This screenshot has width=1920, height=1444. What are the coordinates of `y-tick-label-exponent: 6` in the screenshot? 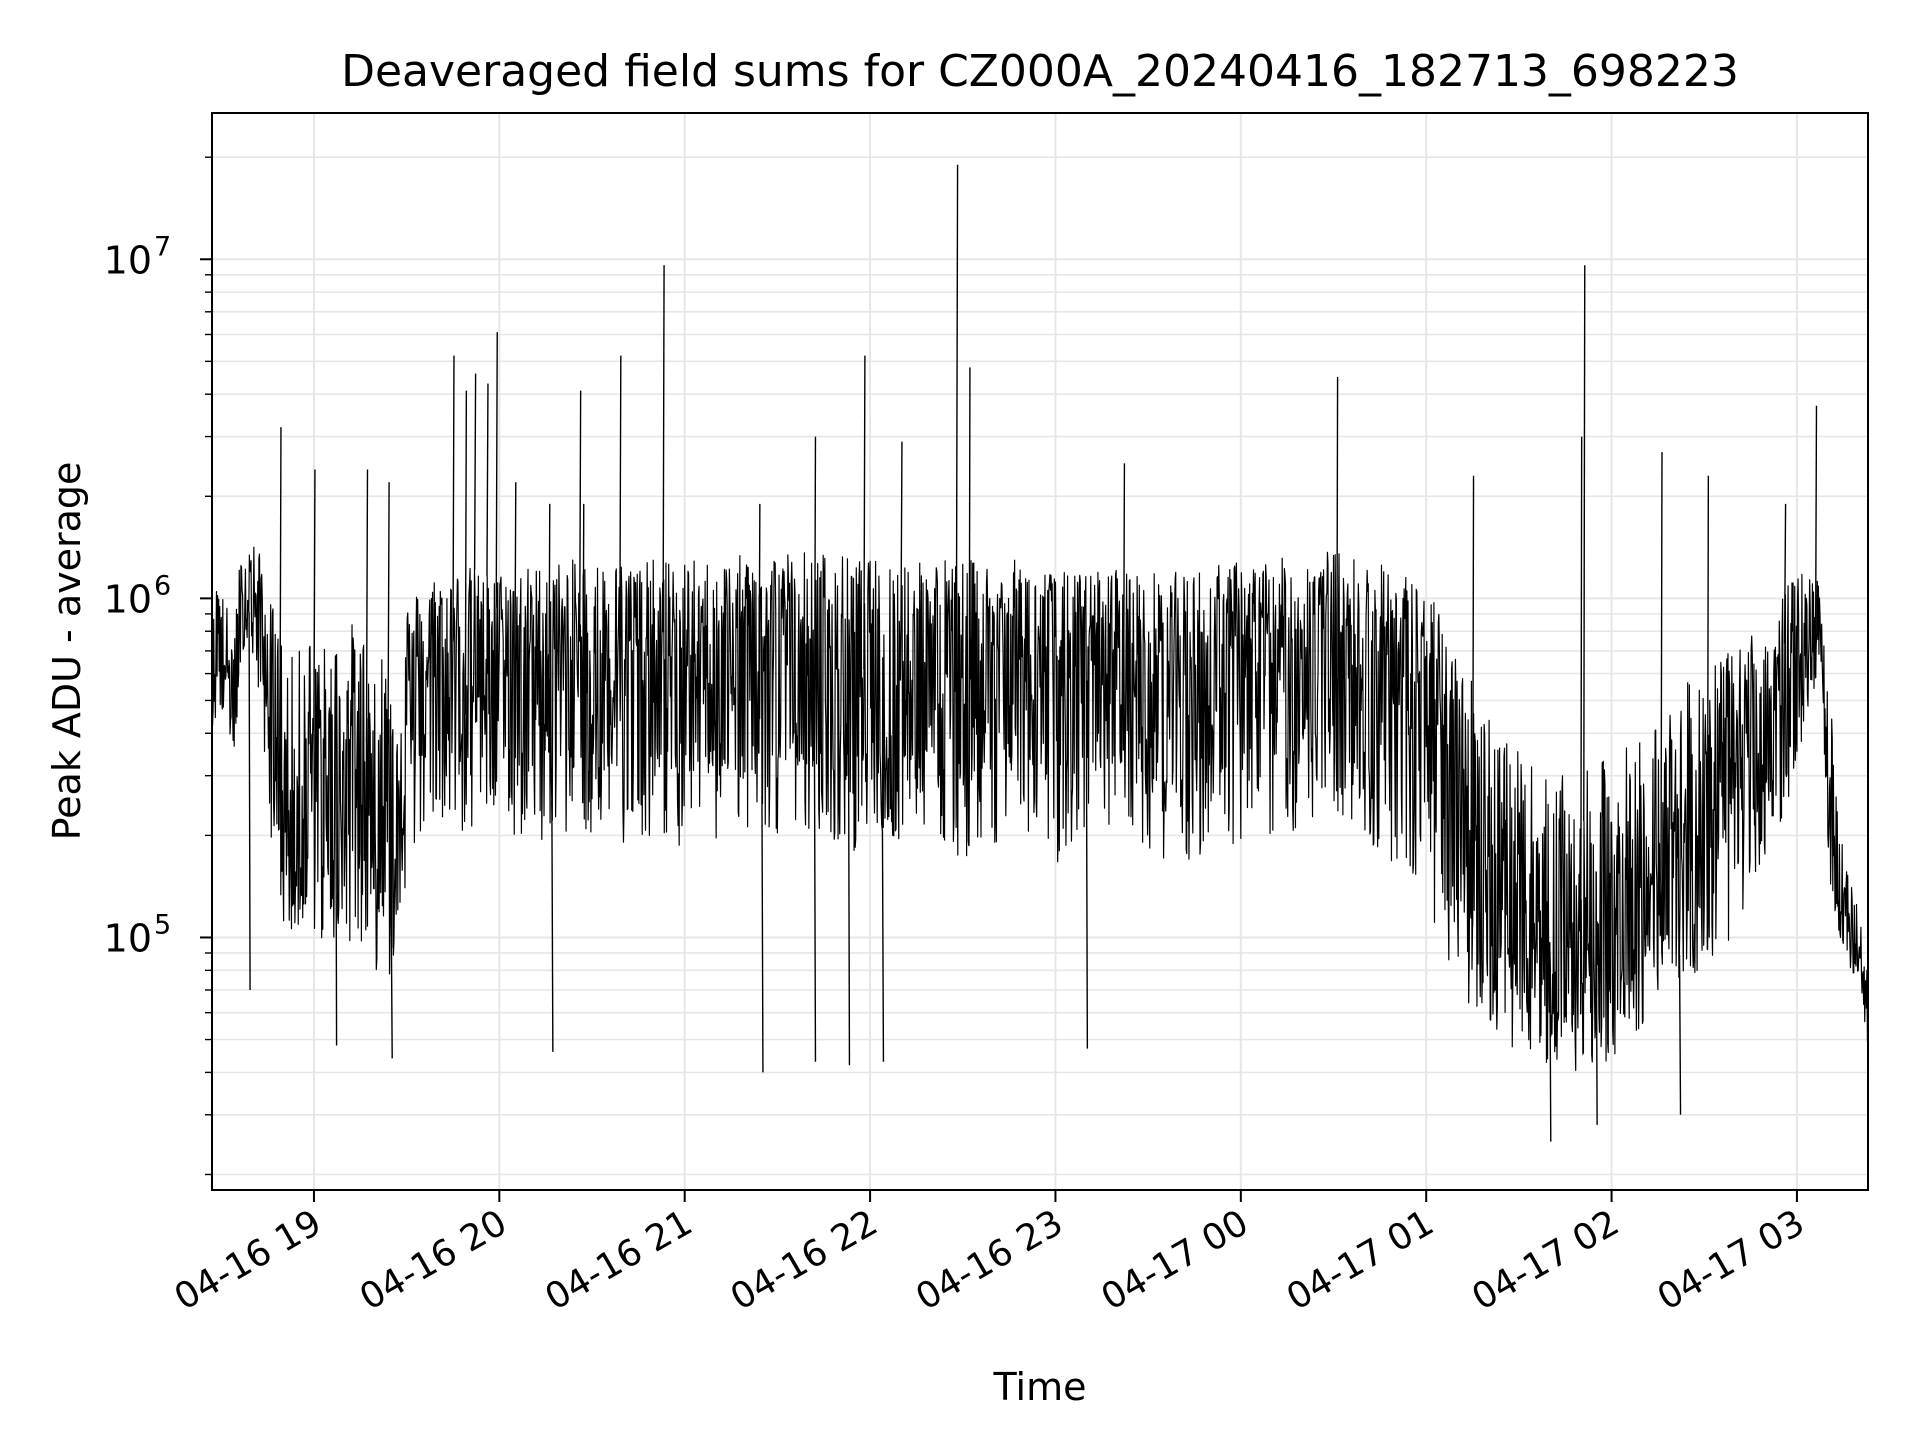 It's located at (162, 585).